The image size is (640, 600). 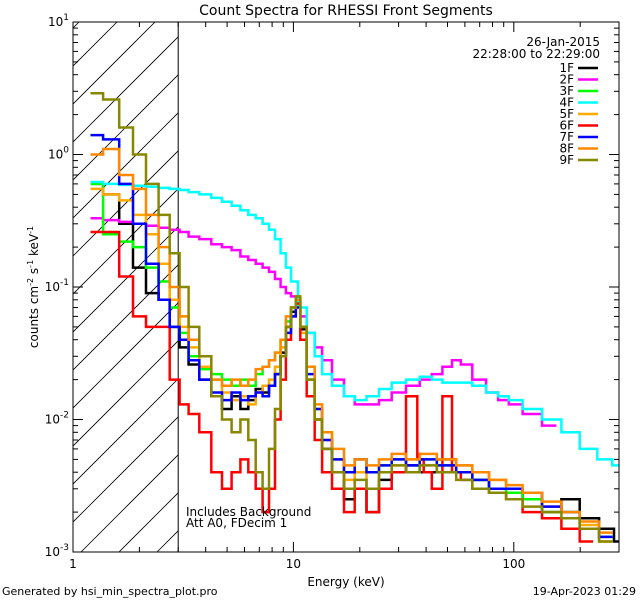 I want to click on legend-label-7F: 7F, so click(x=566, y=137).